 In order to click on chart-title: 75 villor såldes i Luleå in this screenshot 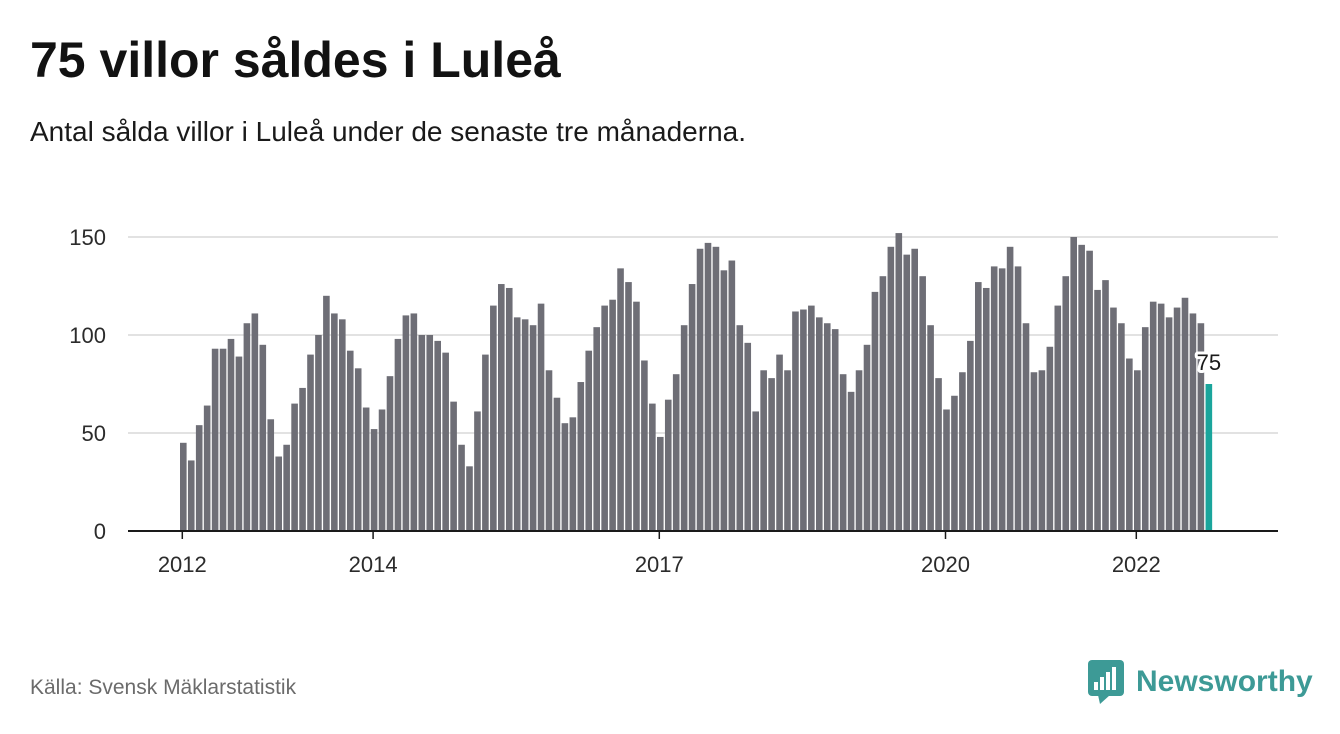, I will do `click(295, 60)`.